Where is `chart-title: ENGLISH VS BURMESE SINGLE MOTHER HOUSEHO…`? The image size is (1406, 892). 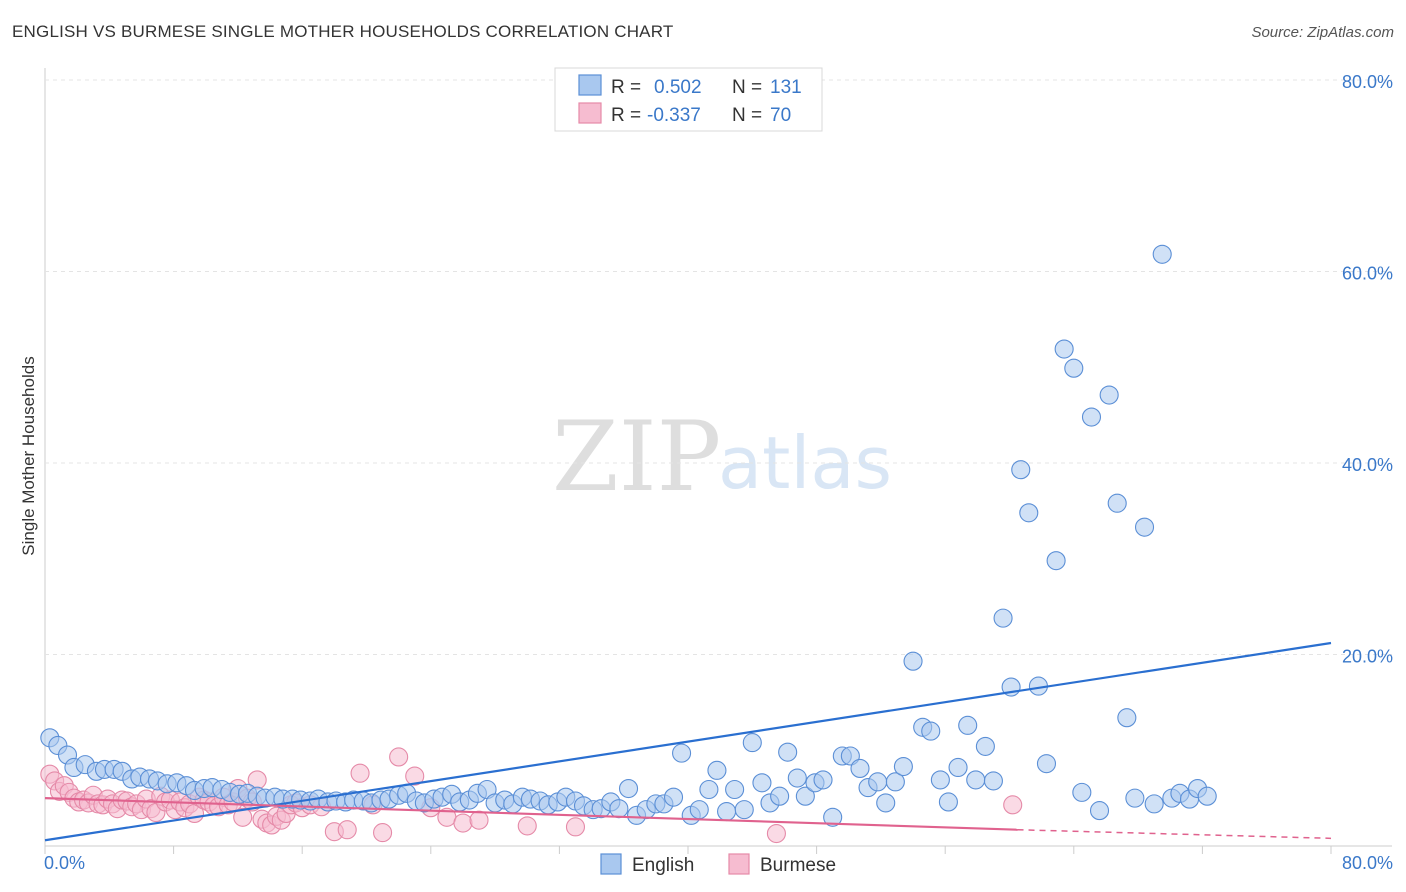
chart-title: ENGLISH VS BURMESE SINGLE MOTHER HOUSEHO… is located at coordinates (343, 31).